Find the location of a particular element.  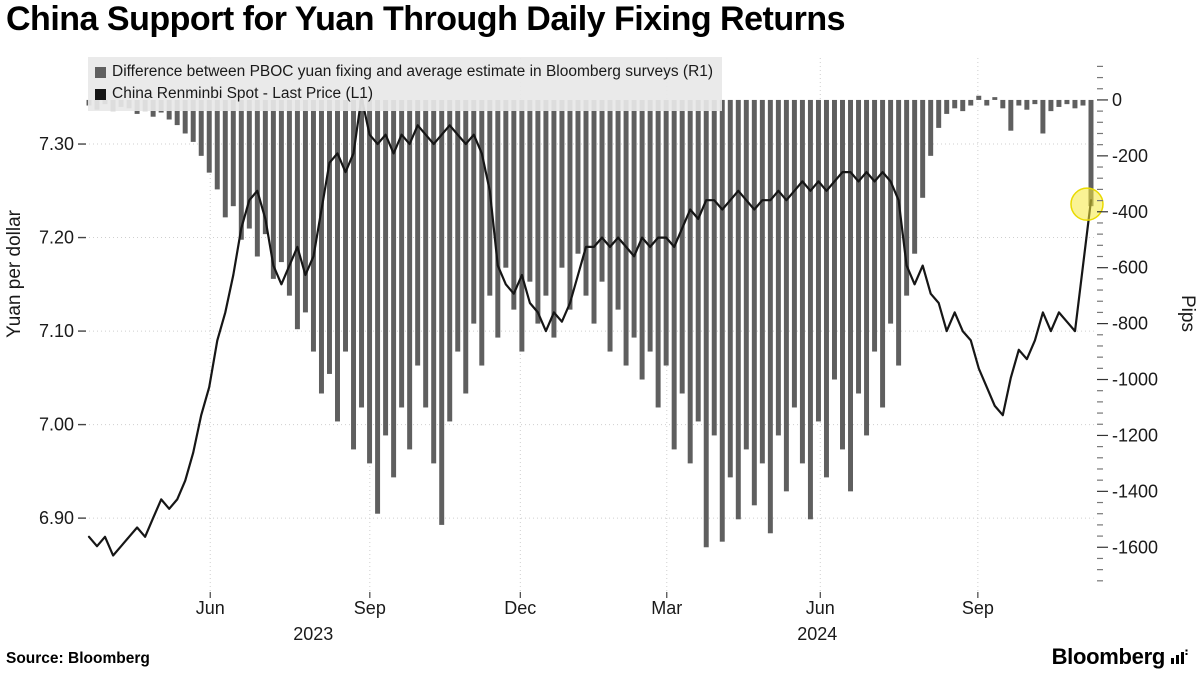

right-axis-tick-label: -1600 is located at coordinates (1135, 547).